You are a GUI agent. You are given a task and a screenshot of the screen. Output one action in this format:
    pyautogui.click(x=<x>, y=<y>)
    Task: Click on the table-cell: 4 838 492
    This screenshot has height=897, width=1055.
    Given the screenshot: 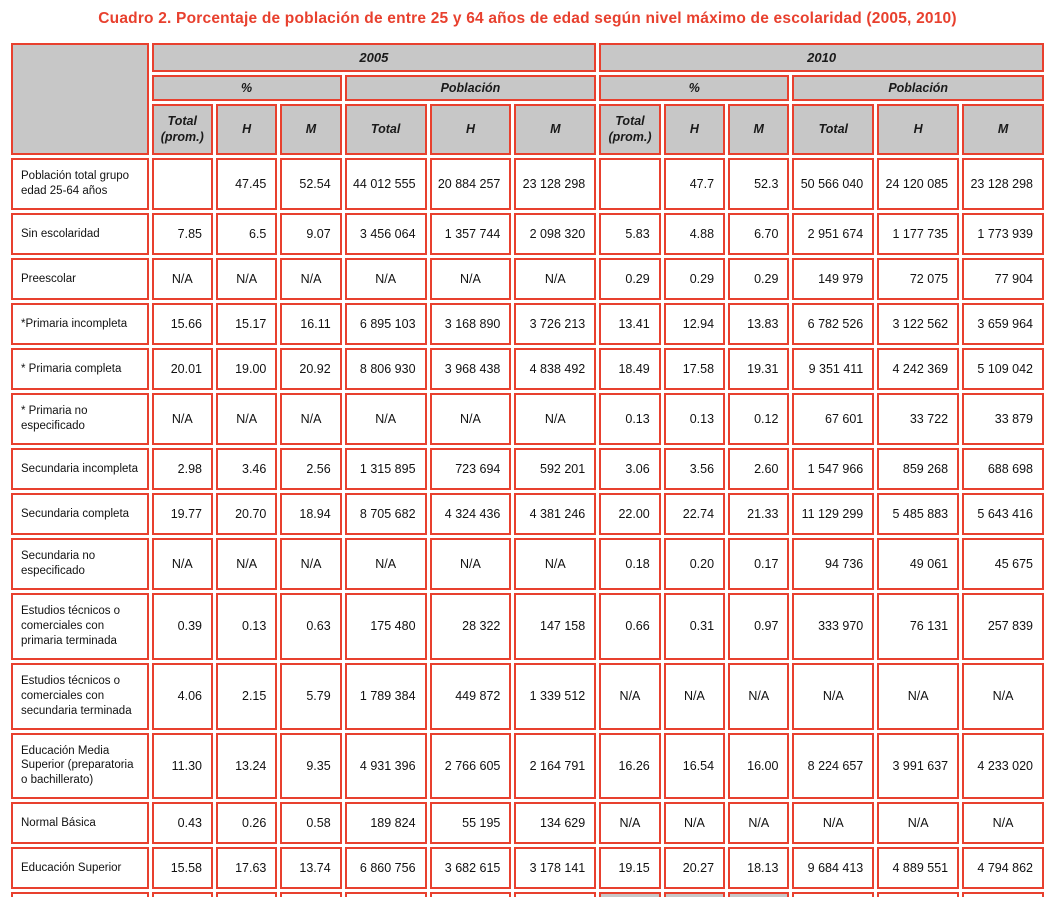 What is the action you would take?
    pyautogui.click(x=555, y=369)
    